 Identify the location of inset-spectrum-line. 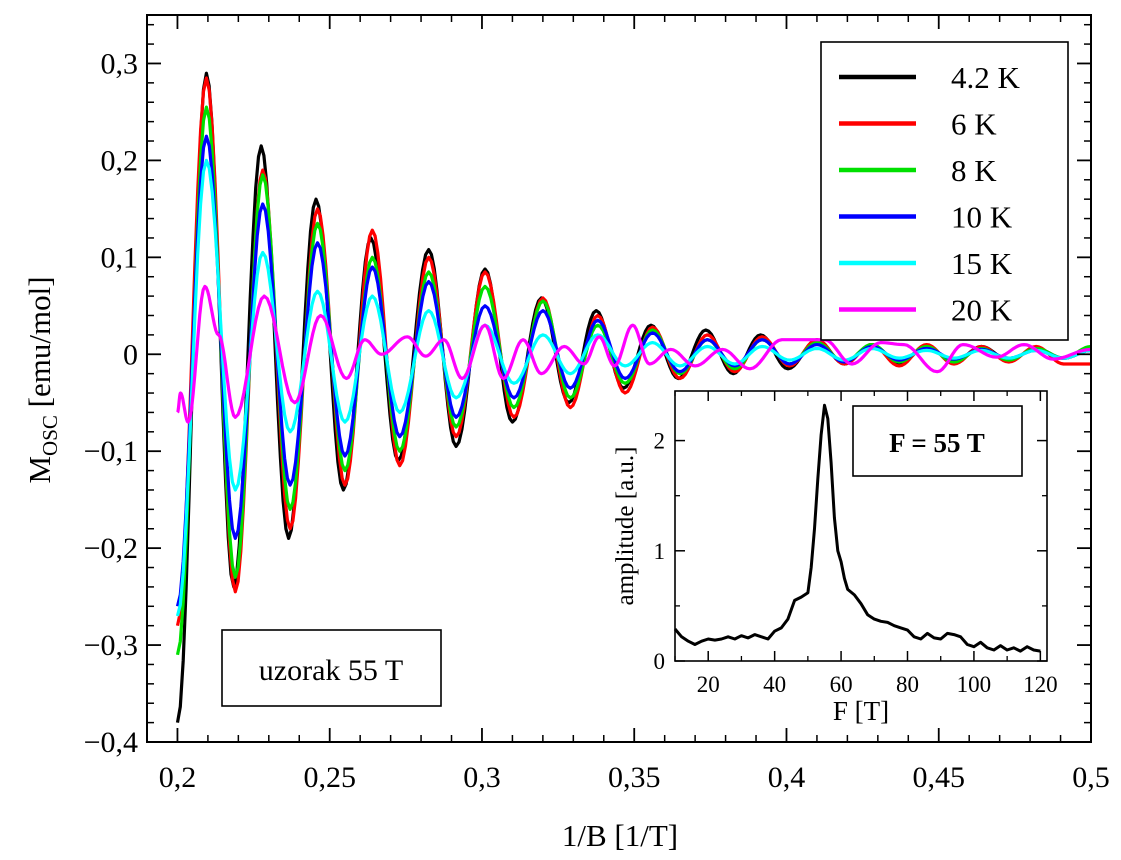
(857, 528).